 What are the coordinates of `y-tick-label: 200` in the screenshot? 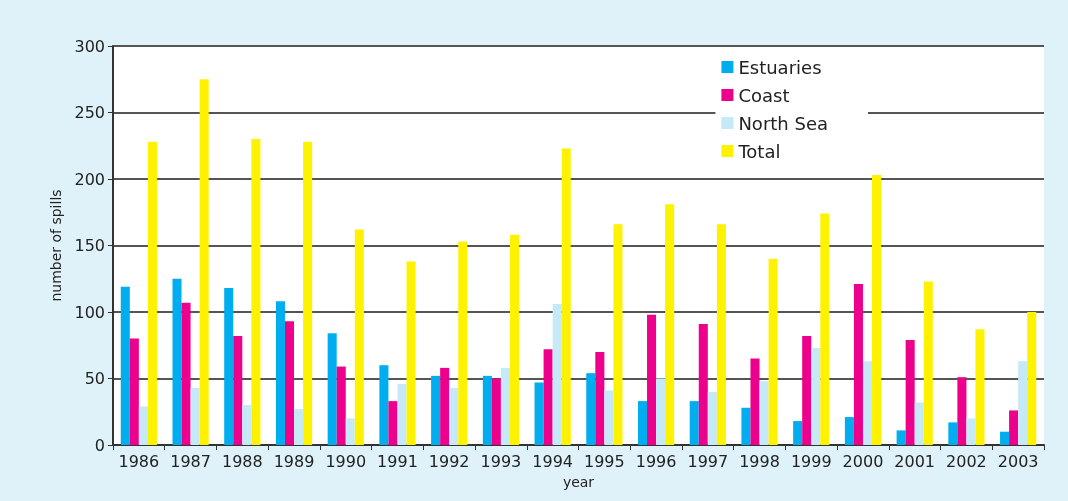 It's located at (89, 179).